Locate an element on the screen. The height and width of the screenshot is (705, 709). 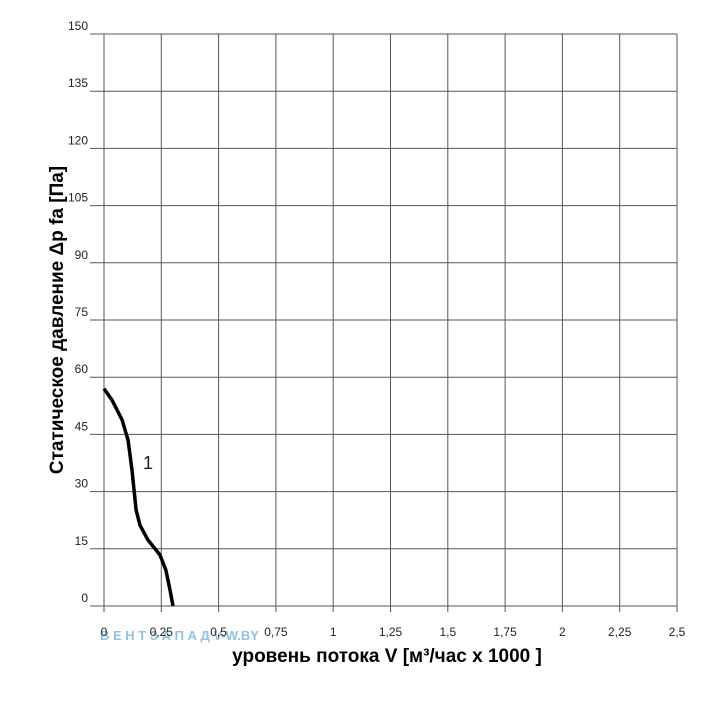
x-tick-label: 0,5 is located at coordinates (218, 632).